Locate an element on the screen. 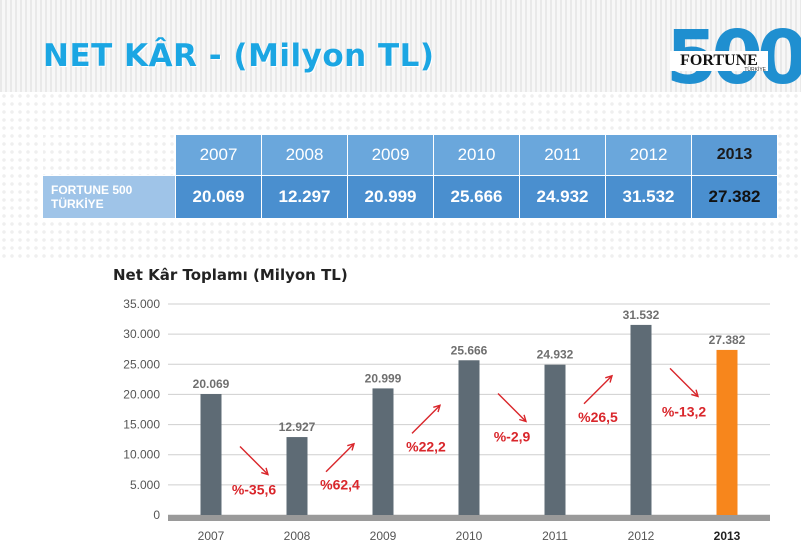 The image size is (801, 551). logo-word: FORTUNE is located at coordinates (719, 61).